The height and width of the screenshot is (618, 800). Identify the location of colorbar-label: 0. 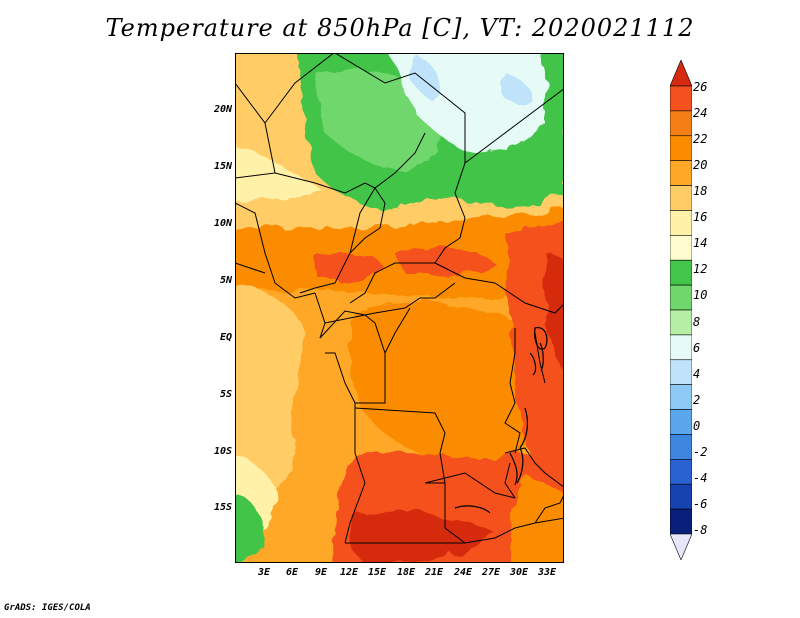
(697, 426).